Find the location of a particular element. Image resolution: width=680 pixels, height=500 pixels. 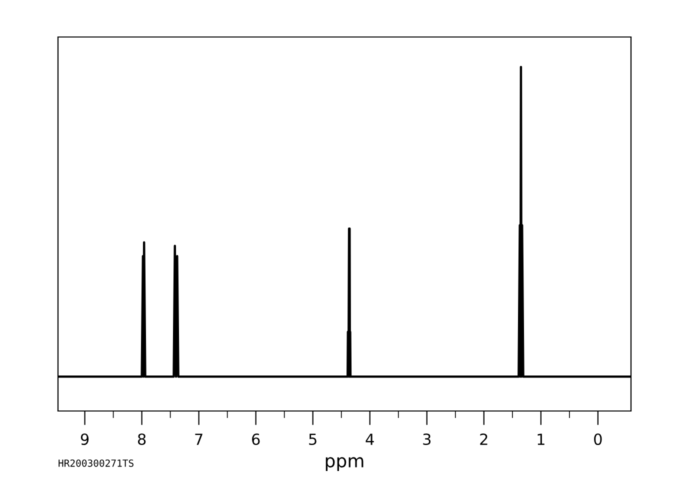

x-tick-label: 1 is located at coordinates (541, 439).